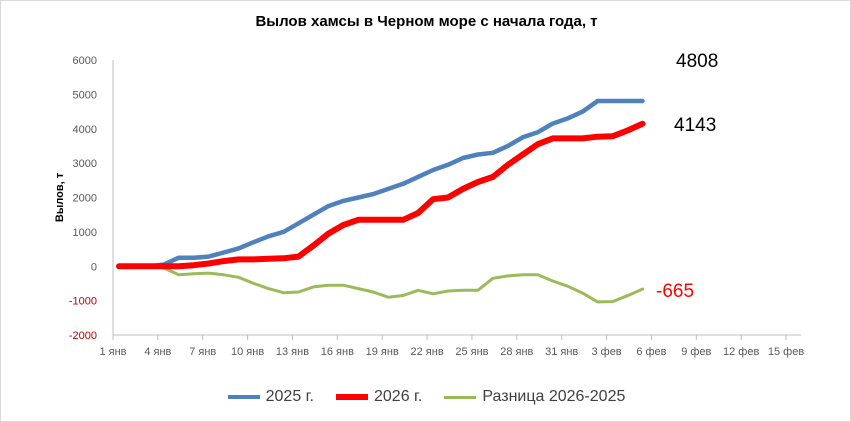  Describe the element at coordinates (695, 125) in the screenshot. I see `end-value-label: 4143` at that location.